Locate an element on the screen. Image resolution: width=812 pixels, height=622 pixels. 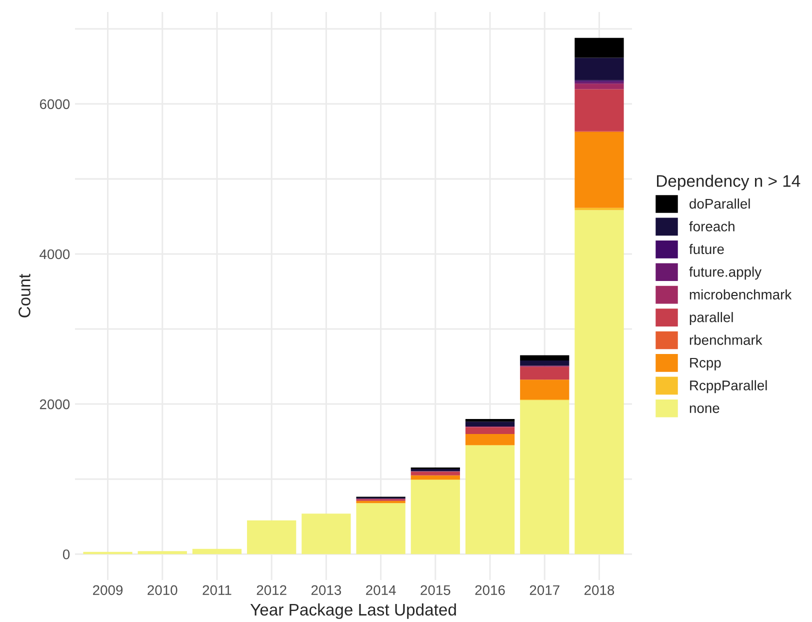
y-tick-label: 0 is located at coordinates (66, 554).